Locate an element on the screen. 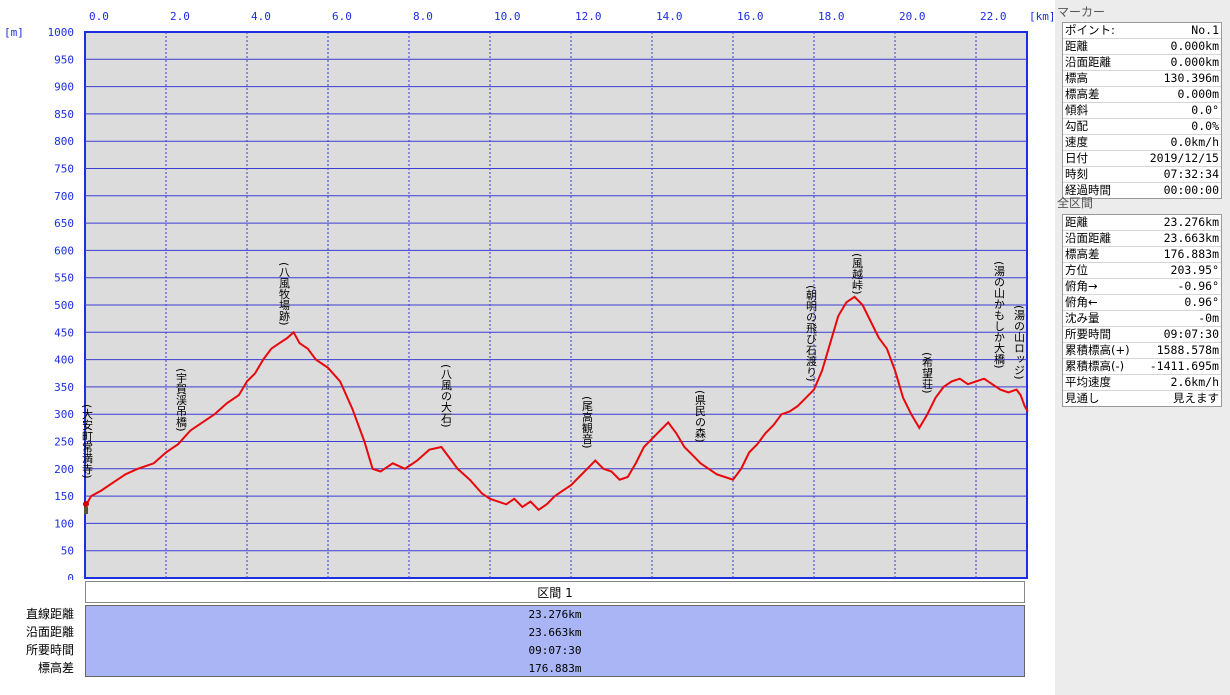 This screenshot has width=1230, height=695. segment-label: 所要時間 is located at coordinates (49, 650).